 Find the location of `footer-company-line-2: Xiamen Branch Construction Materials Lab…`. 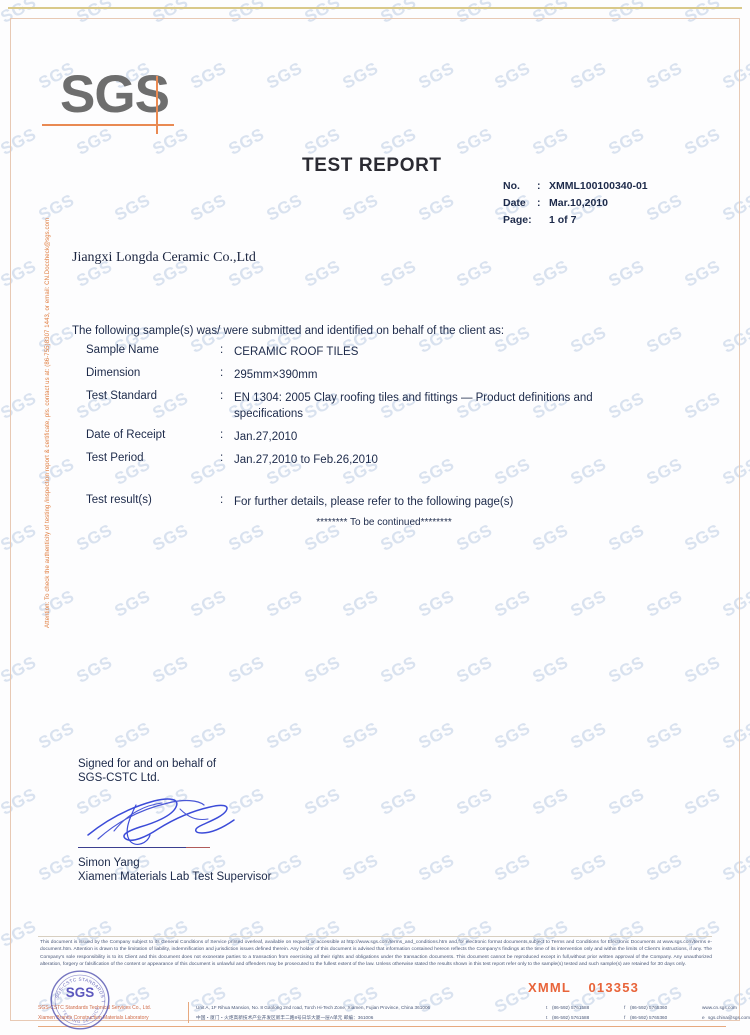

footer-company-line-2: Xiamen Branch Construction Materials Lab… is located at coordinates (93, 1018).